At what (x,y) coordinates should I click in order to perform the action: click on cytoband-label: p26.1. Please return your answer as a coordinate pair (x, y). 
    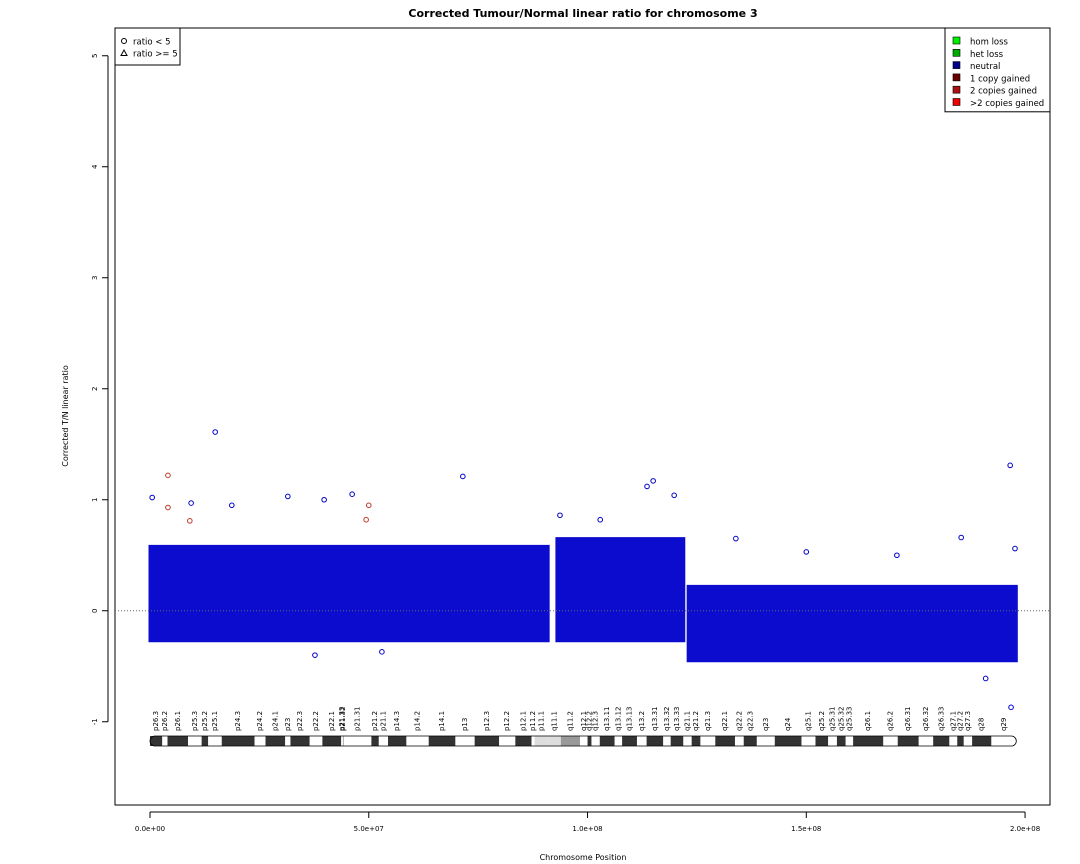
    Looking at the image, I should click on (178, 721).